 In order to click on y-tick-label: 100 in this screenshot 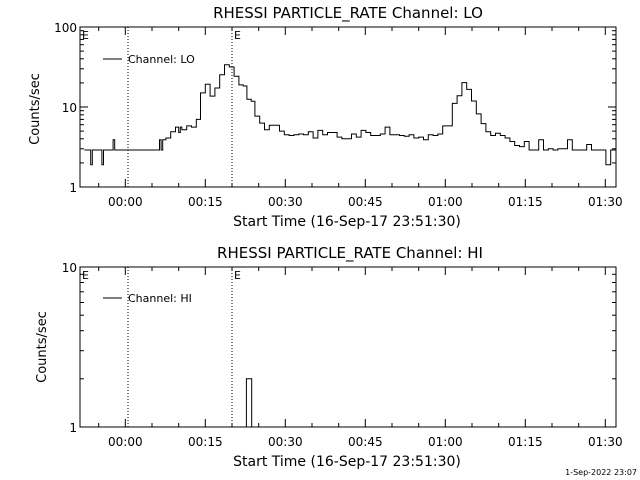, I will do `click(65, 28)`.